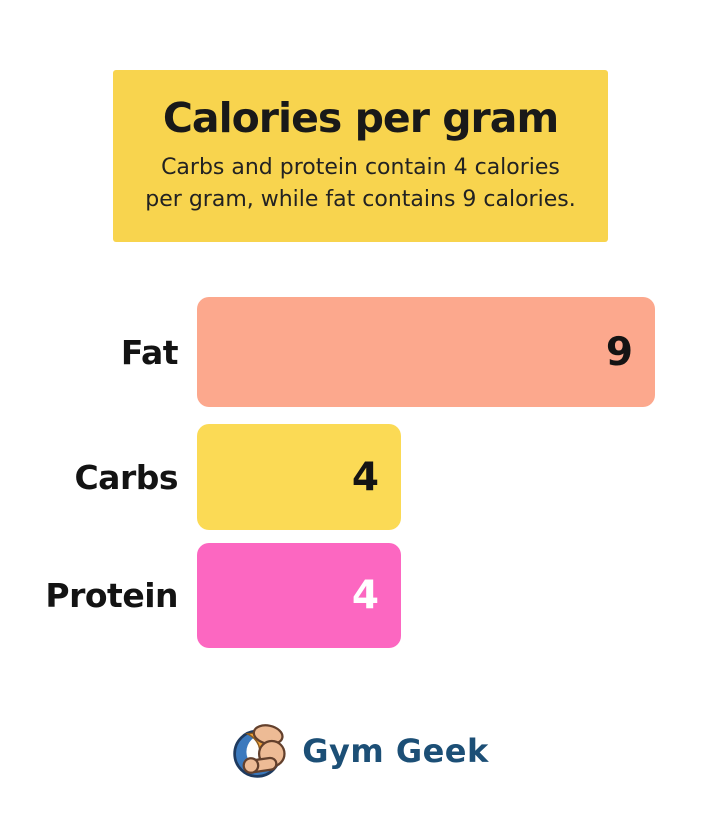  What do you see at coordinates (619, 352) in the screenshot?
I see `bar-value-fat: 9` at bounding box center [619, 352].